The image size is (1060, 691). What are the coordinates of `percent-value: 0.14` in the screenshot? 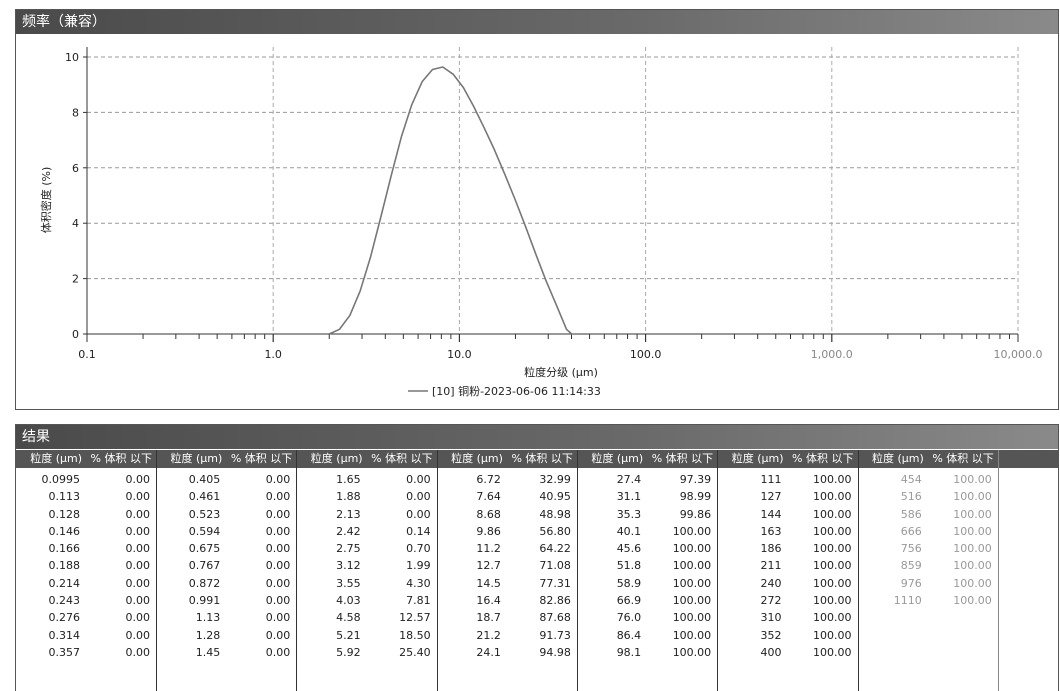 It's located at (402, 531).